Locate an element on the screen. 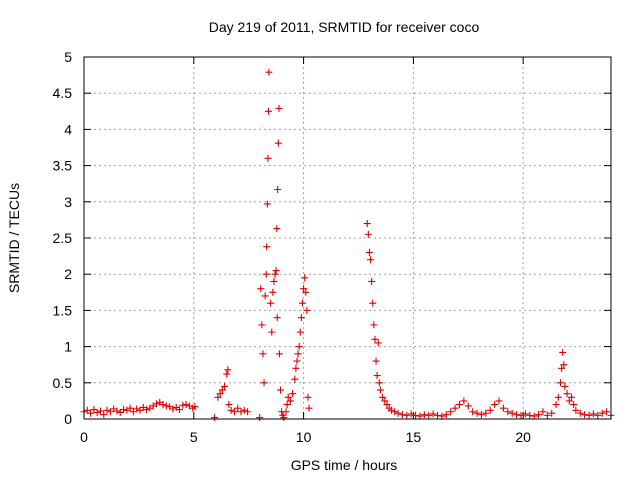  x-axis-label: GPS time / hours is located at coordinates (344, 465).